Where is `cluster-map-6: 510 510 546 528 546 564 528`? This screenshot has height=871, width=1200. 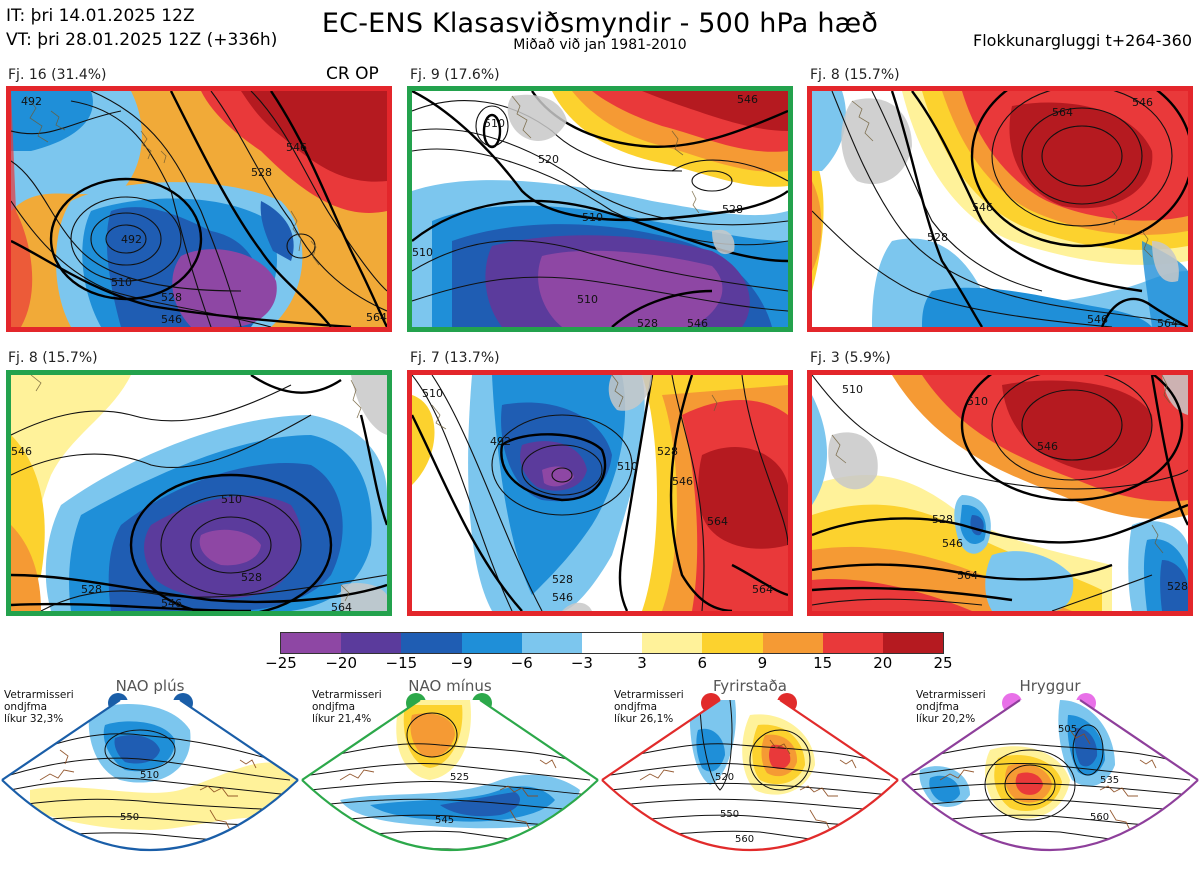
cluster-map-6: 510 510 546 528 546 564 528 is located at coordinates (1000, 493).